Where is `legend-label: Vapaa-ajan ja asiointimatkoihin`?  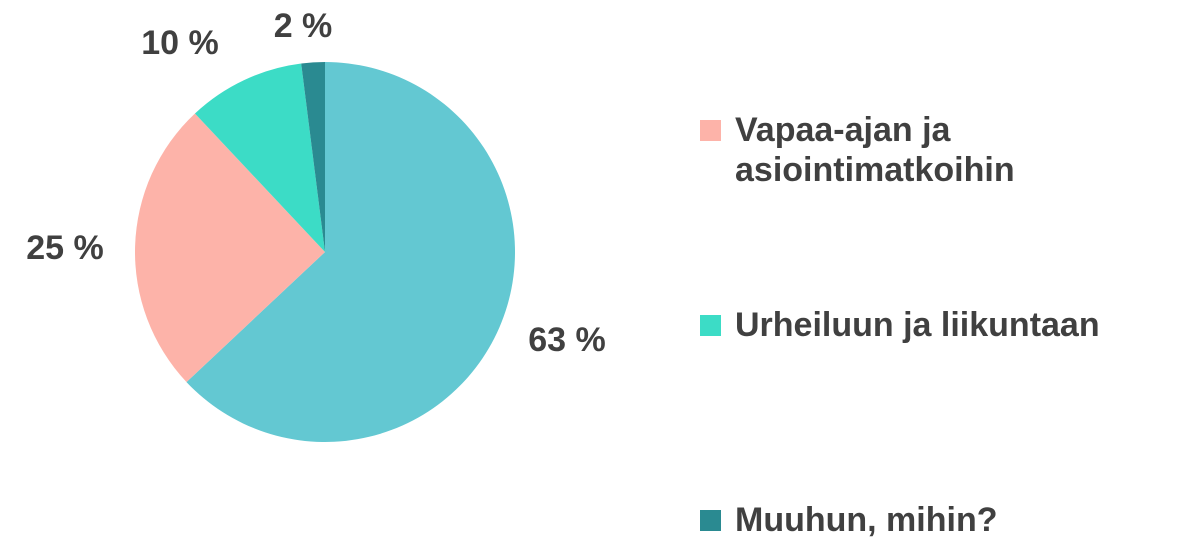
legend-label: Vapaa-ajan ja asiointimatkoihin is located at coordinates (875, 150).